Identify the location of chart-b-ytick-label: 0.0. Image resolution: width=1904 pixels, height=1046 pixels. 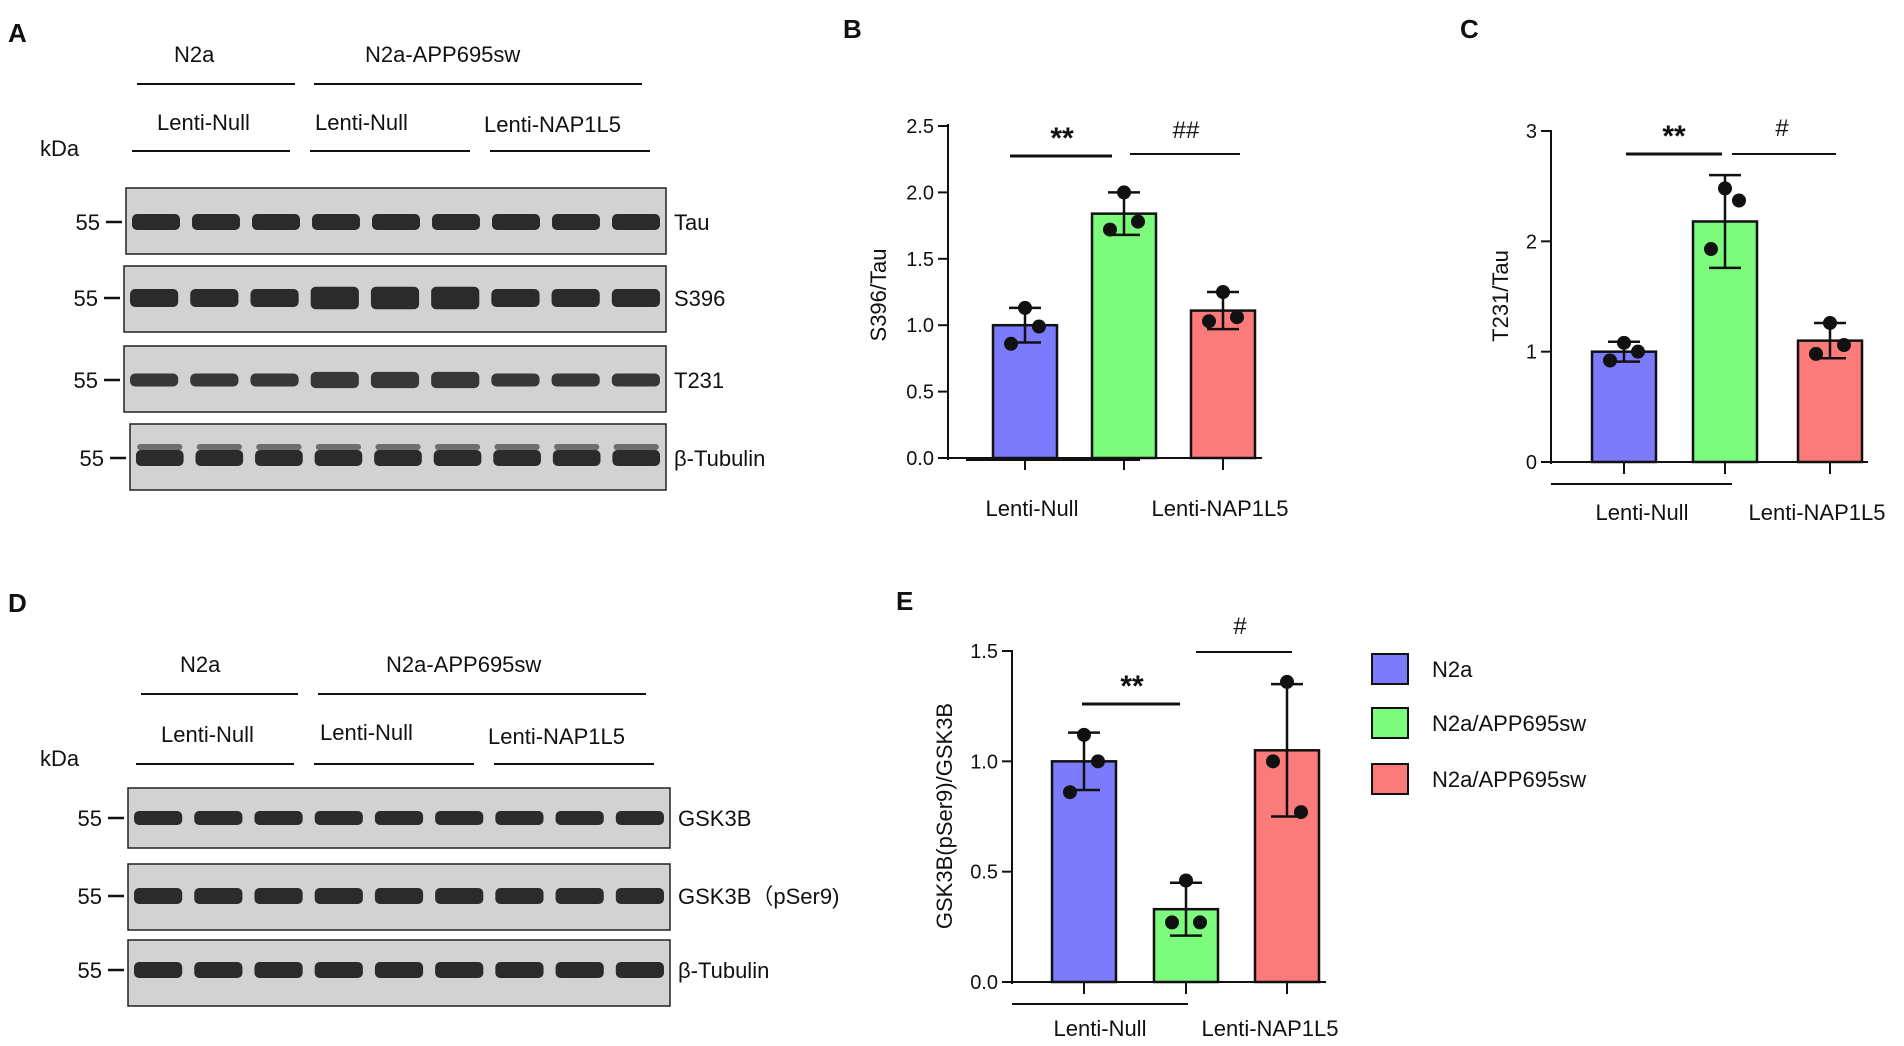
(920, 459).